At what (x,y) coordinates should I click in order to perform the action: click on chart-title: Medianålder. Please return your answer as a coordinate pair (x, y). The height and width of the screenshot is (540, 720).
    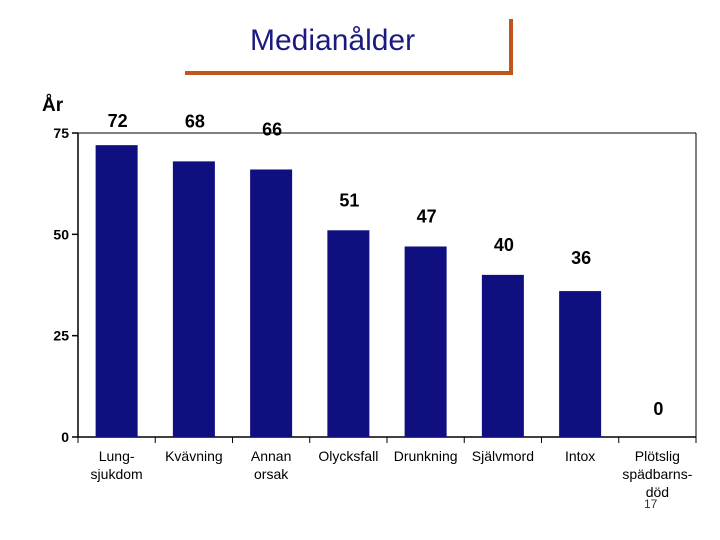
    Looking at the image, I should click on (333, 40).